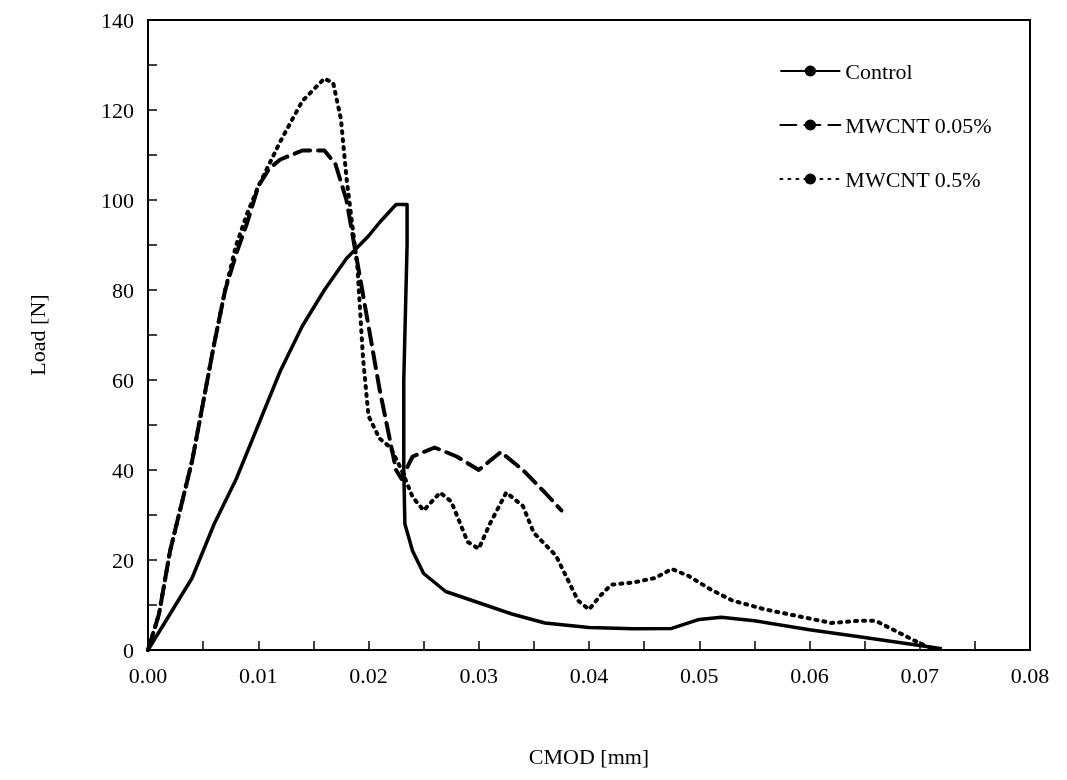  What do you see at coordinates (128, 650) in the screenshot?
I see `y-tick-label: 0` at bounding box center [128, 650].